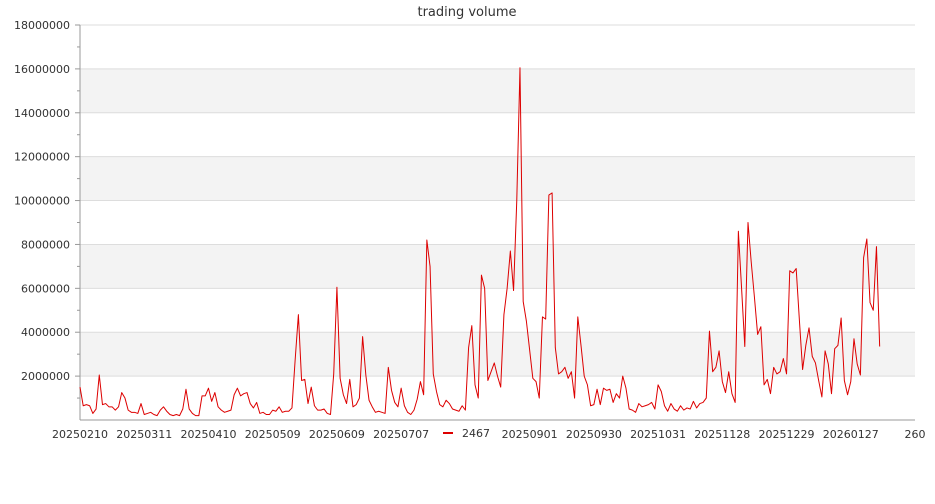  Describe the element at coordinates (80, 434) in the screenshot. I see `x-tick-label: 20250210` at that location.